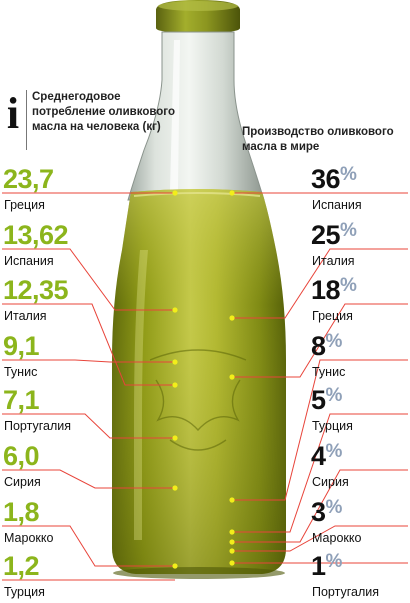  I want to click on production-value: 3%, so click(327, 512).